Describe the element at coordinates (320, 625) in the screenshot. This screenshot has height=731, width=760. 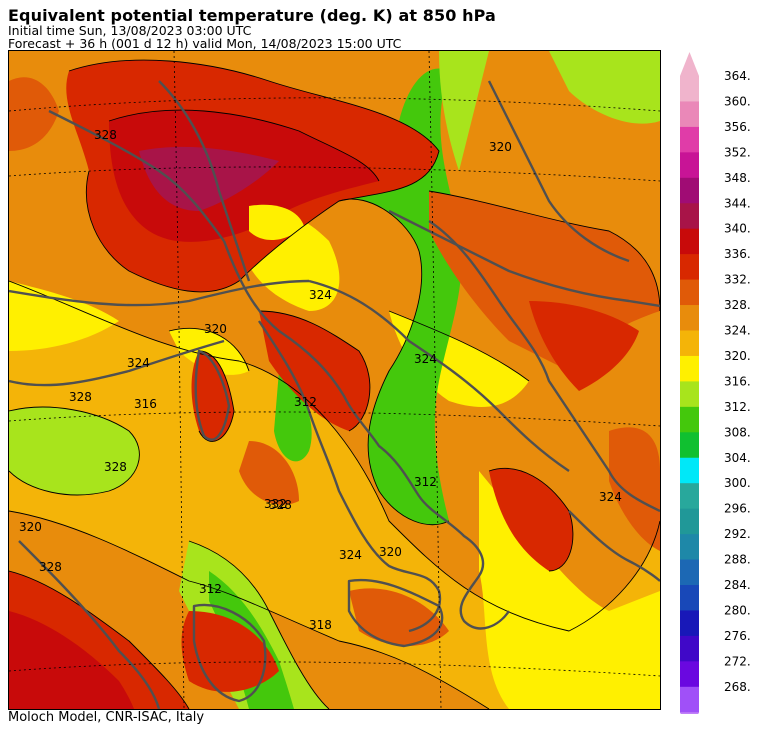
I see `contour-label: 318` at that location.